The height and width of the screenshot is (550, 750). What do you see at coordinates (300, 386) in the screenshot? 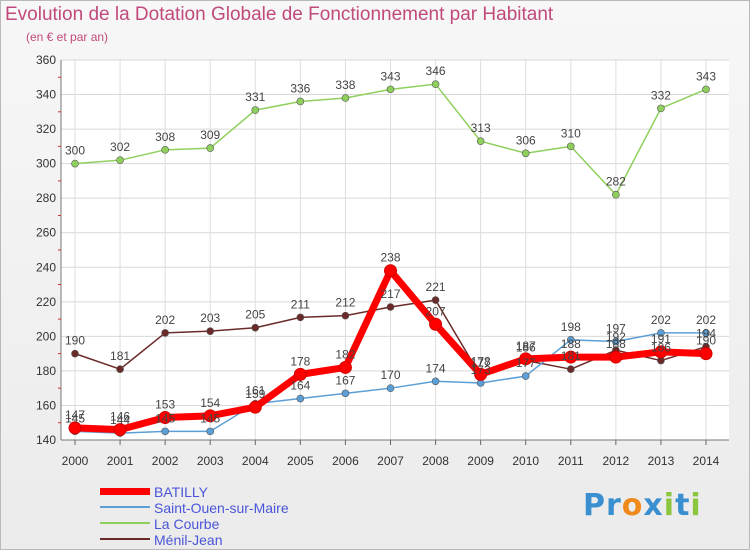
I see `data-label: 164` at bounding box center [300, 386].